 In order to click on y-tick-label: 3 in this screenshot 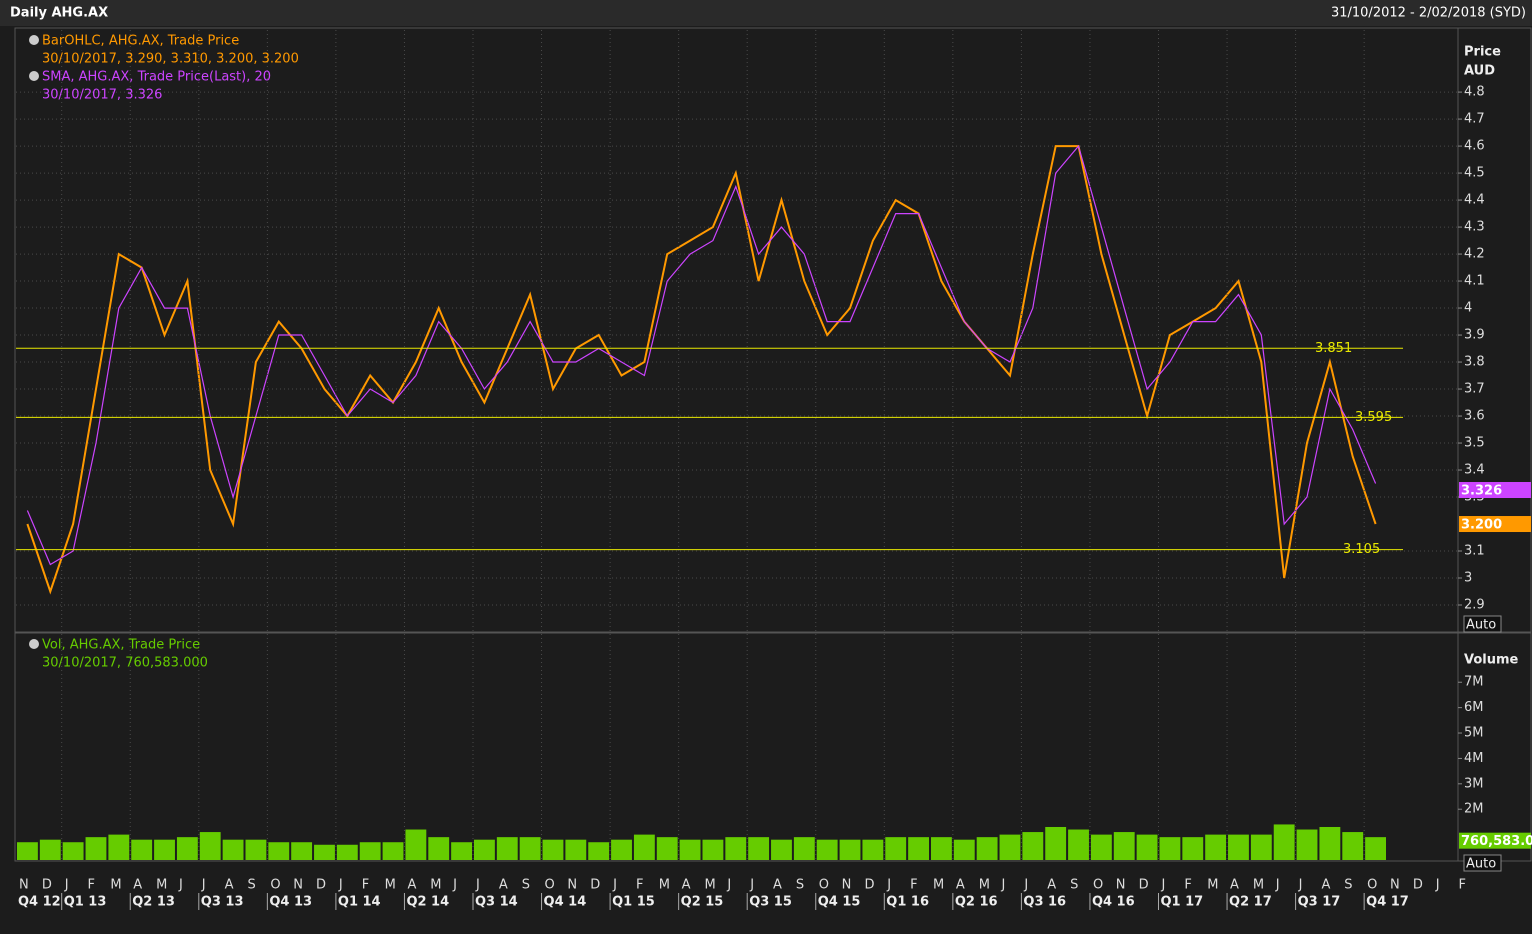, I will do `click(1468, 578)`.